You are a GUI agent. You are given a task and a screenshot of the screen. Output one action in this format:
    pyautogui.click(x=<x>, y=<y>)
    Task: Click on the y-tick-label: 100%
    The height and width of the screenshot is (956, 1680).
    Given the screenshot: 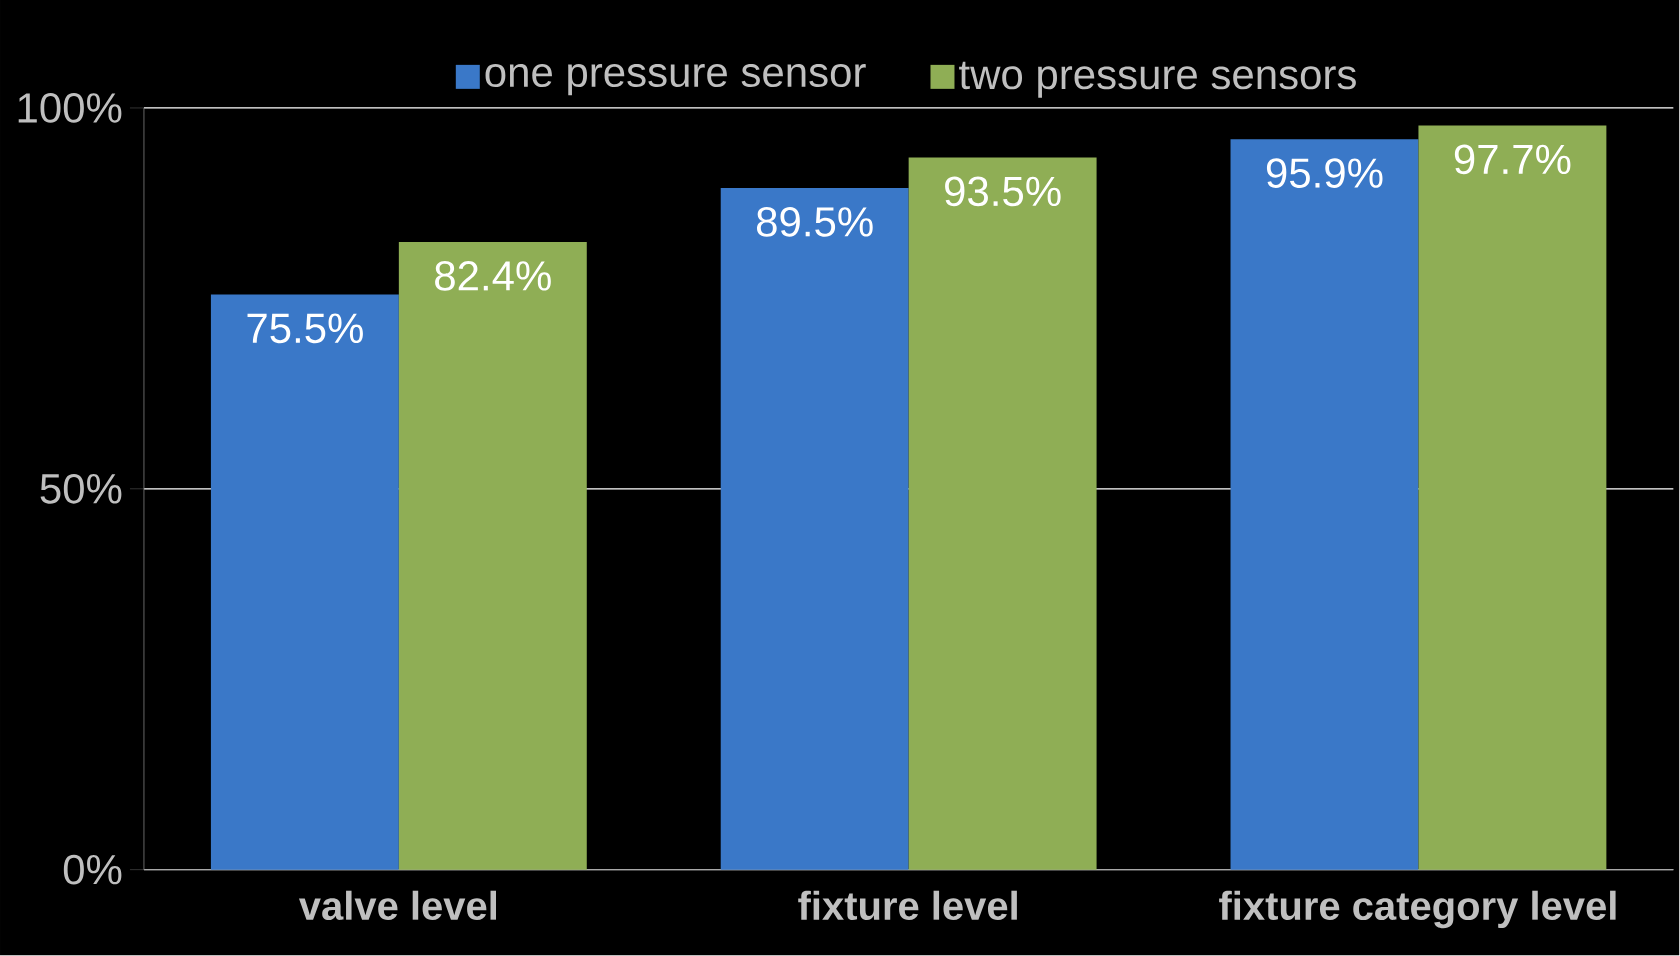 What is the action you would take?
    pyautogui.click(x=70, y=108)
    